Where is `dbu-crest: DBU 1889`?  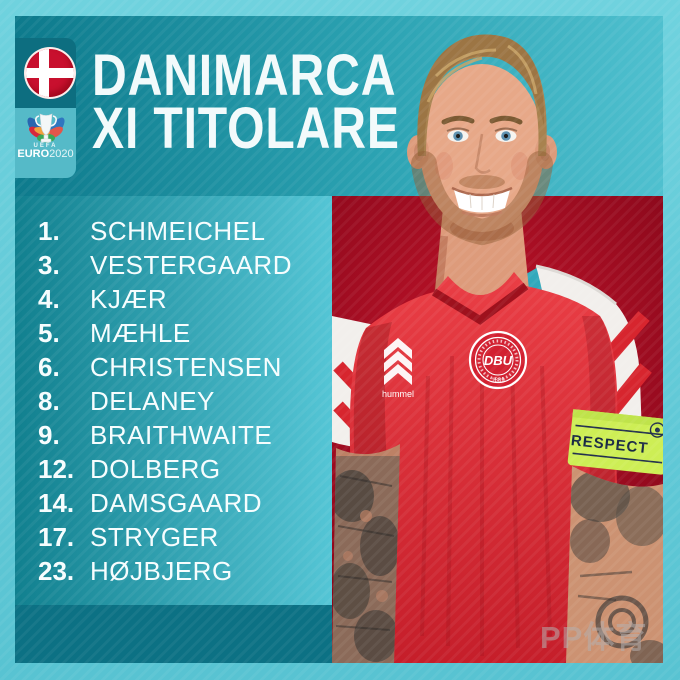 dbu-crest: DBU 1889 is located at coordinates (498, 360).